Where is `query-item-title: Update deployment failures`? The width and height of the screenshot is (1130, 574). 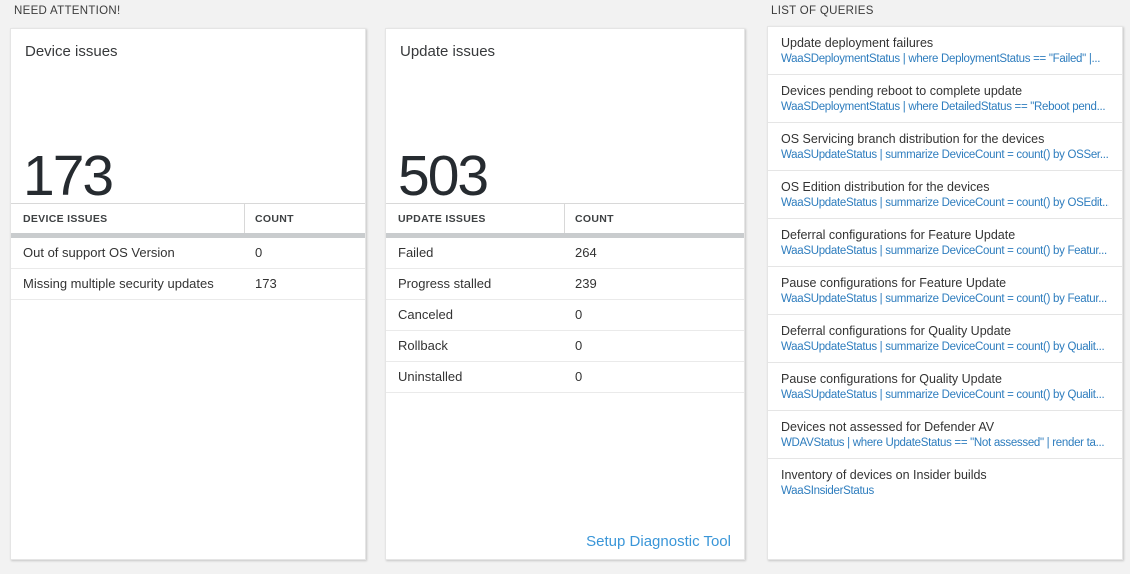 query-item-title: Update deployment failures is located at coordinates (857, 43).